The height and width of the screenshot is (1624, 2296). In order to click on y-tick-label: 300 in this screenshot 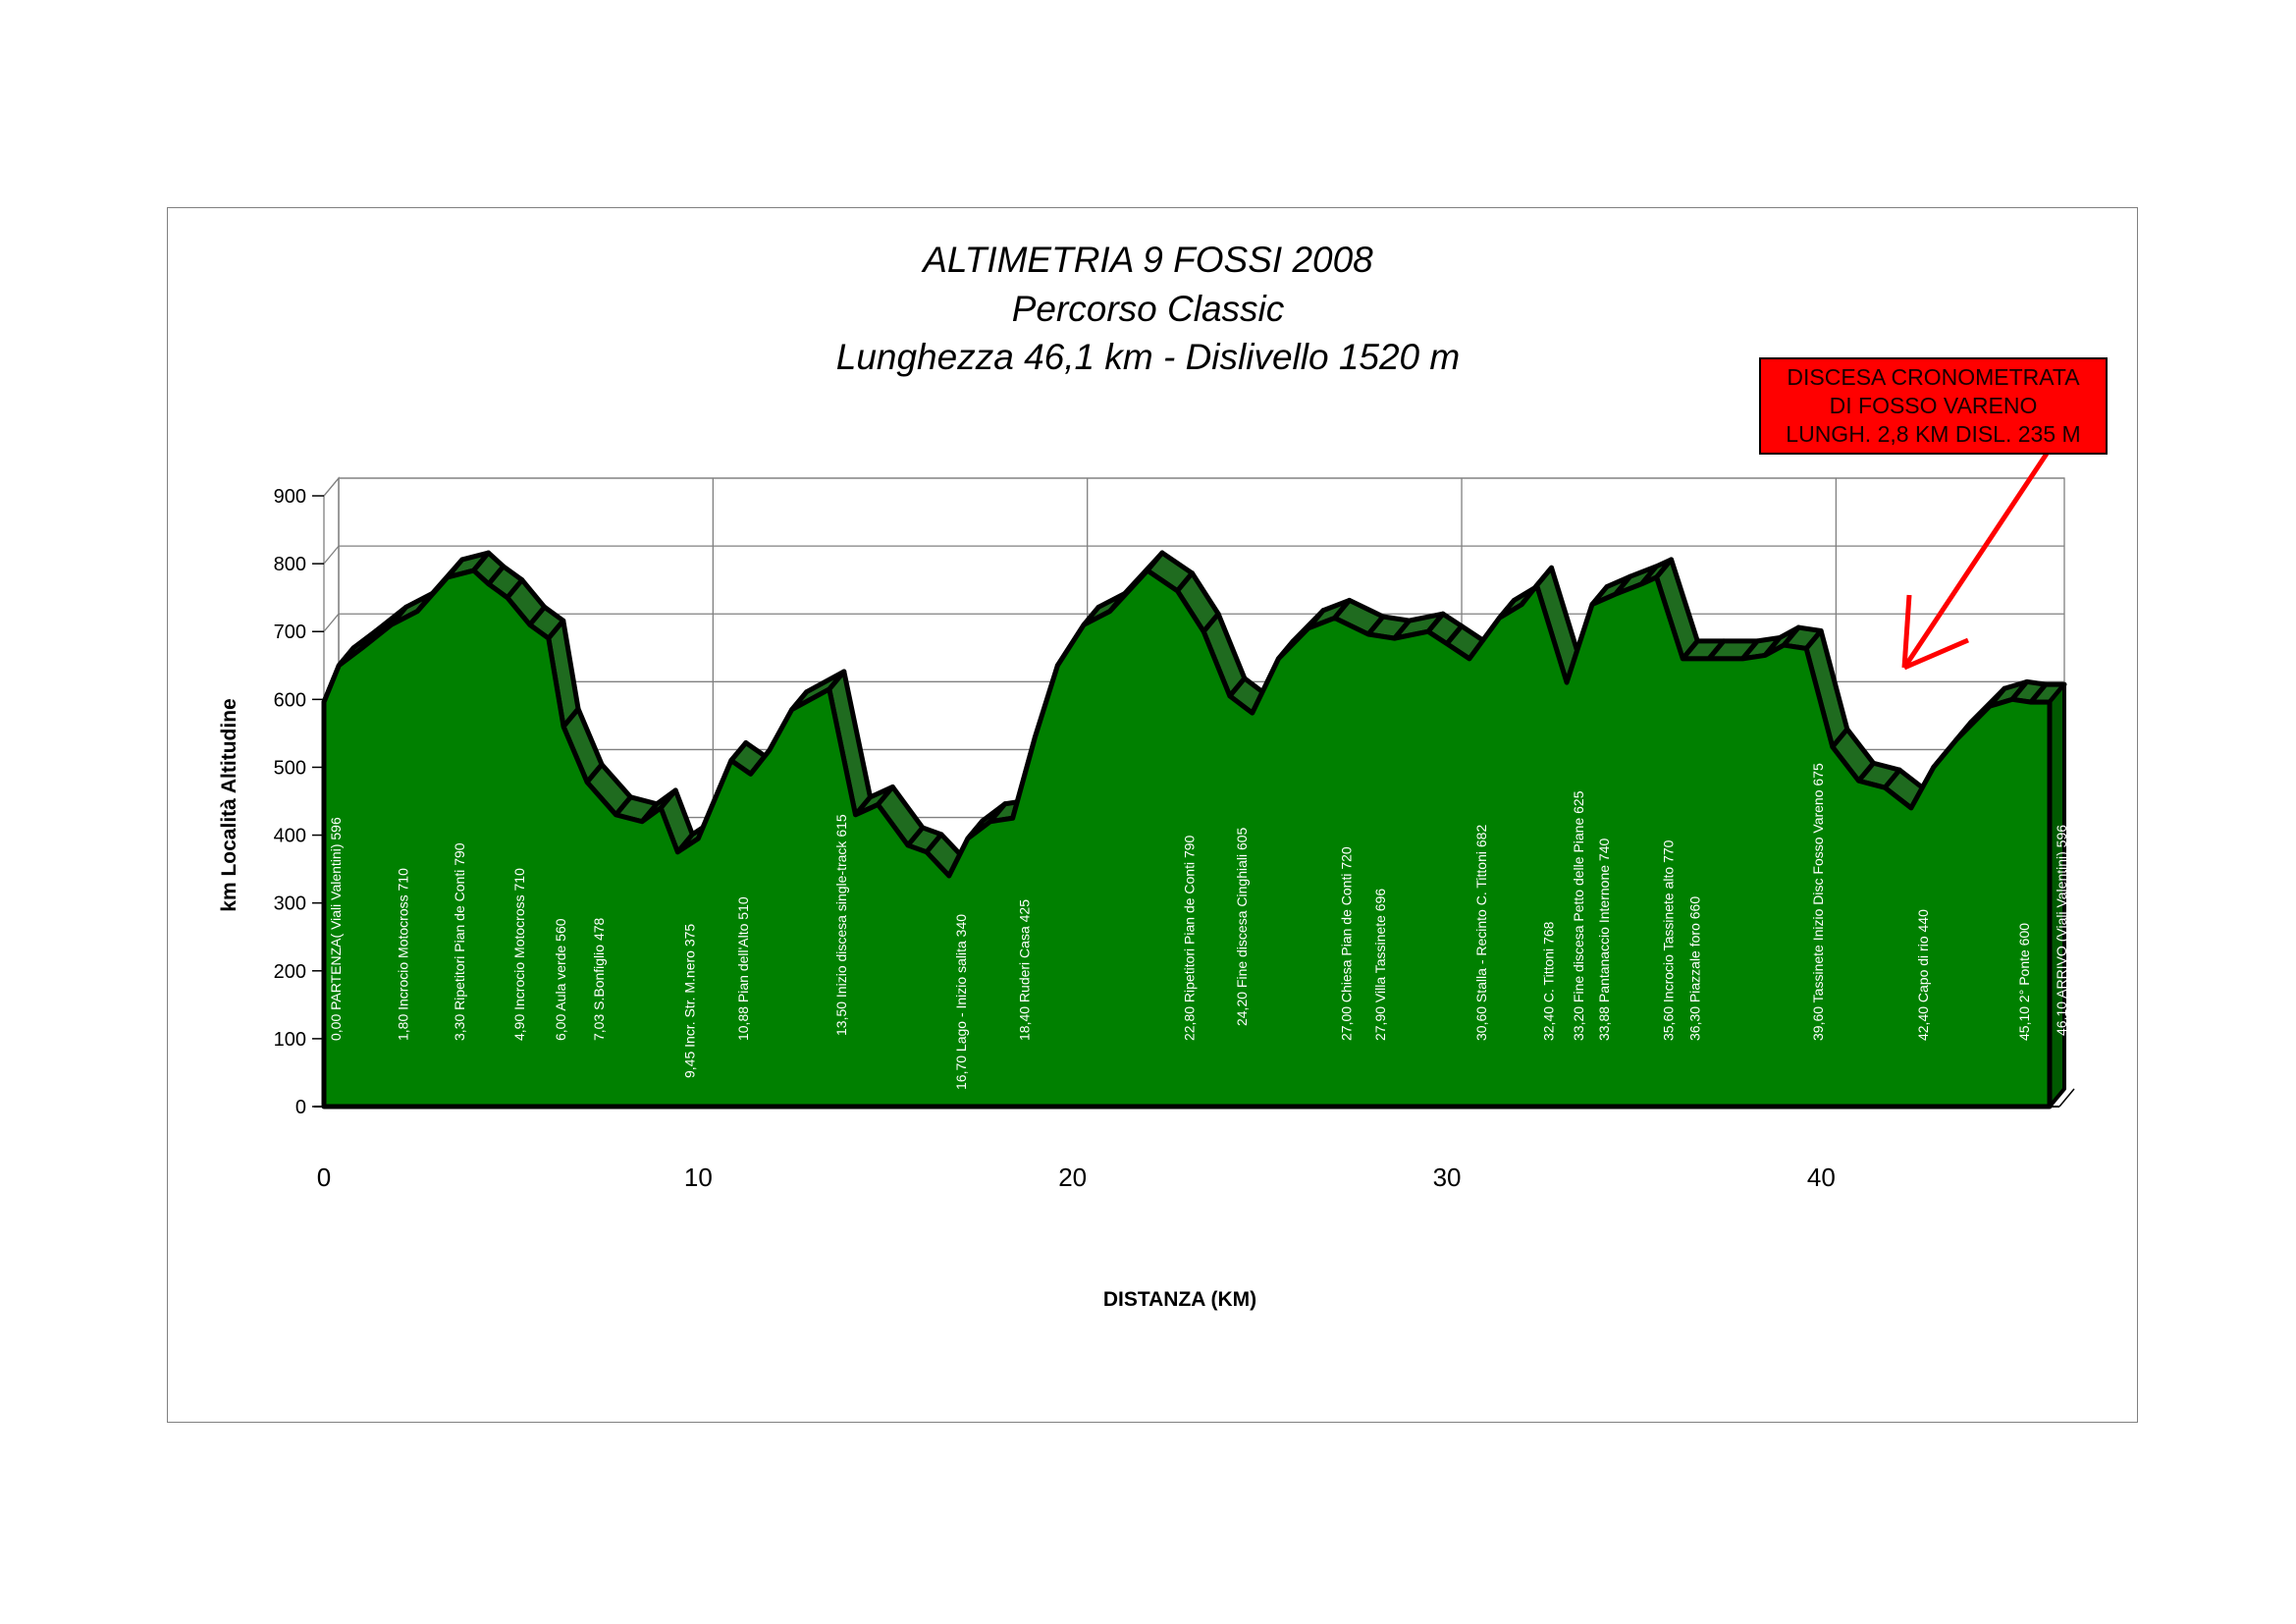, I will do `click(290, 904)`.